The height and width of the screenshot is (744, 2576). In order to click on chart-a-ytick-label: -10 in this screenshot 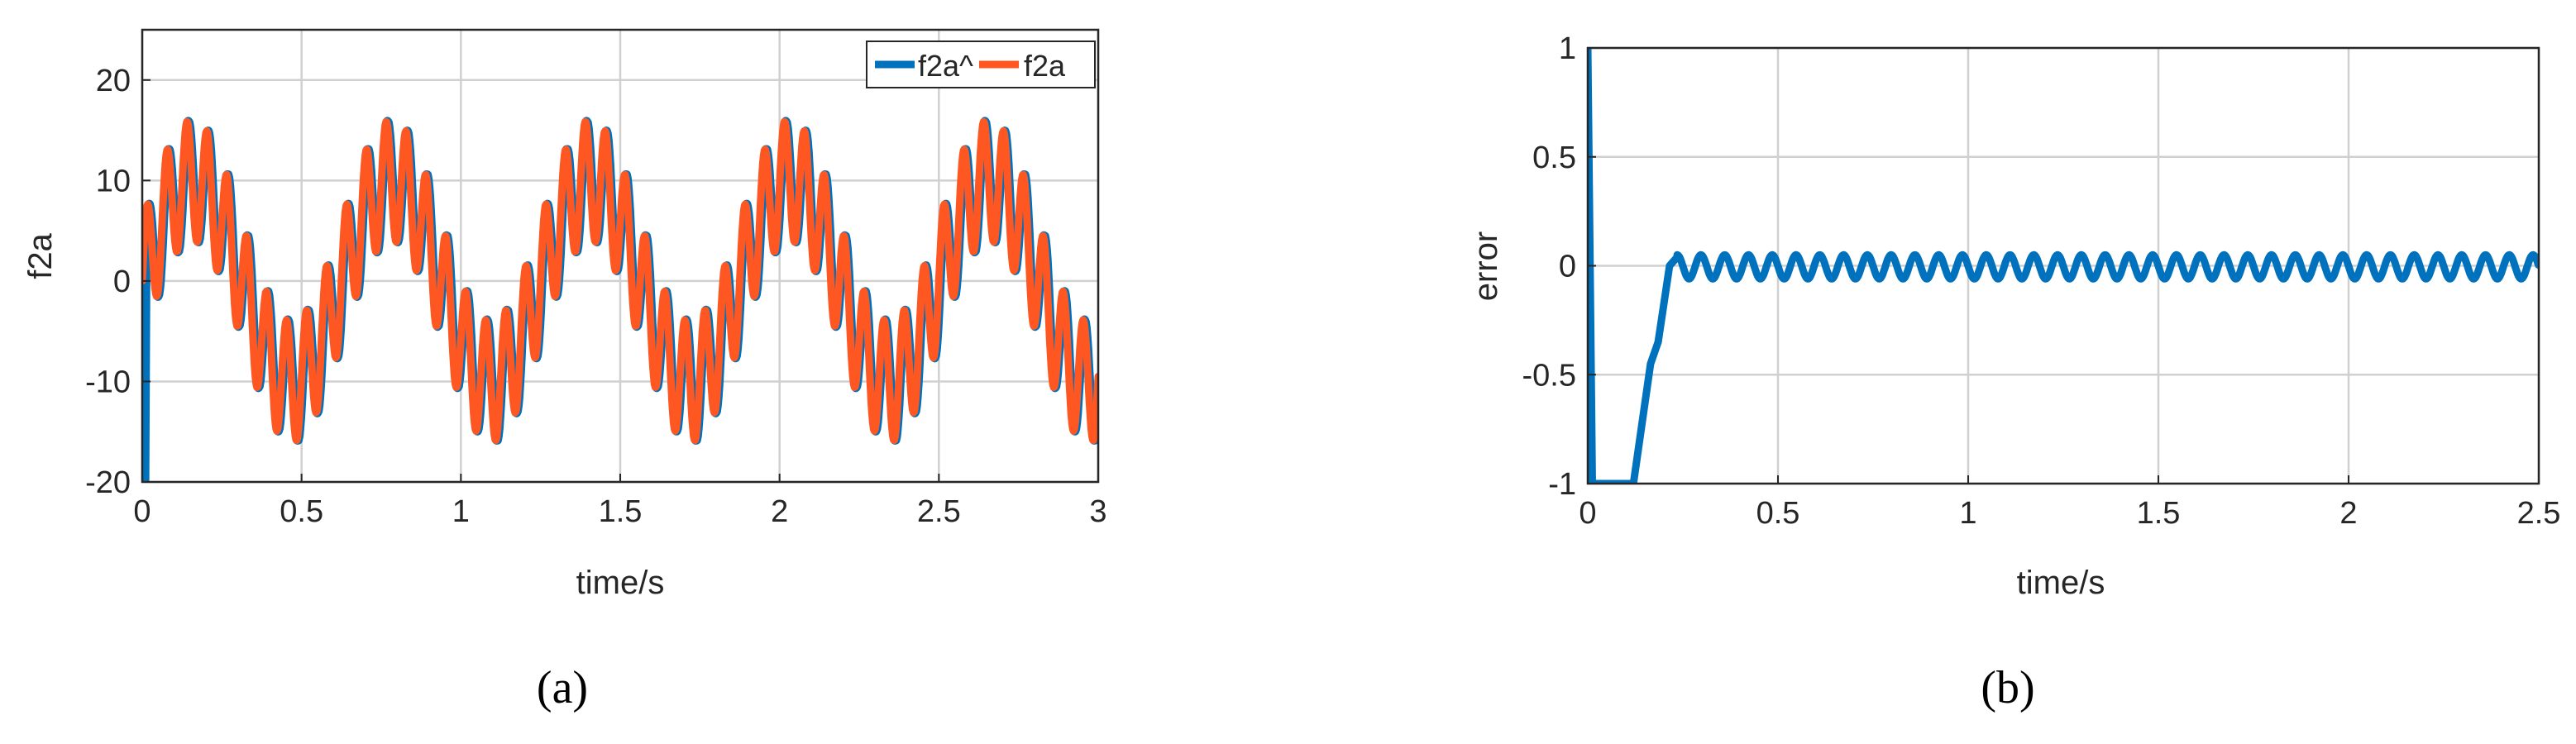, I will do `click(108, 382)`.